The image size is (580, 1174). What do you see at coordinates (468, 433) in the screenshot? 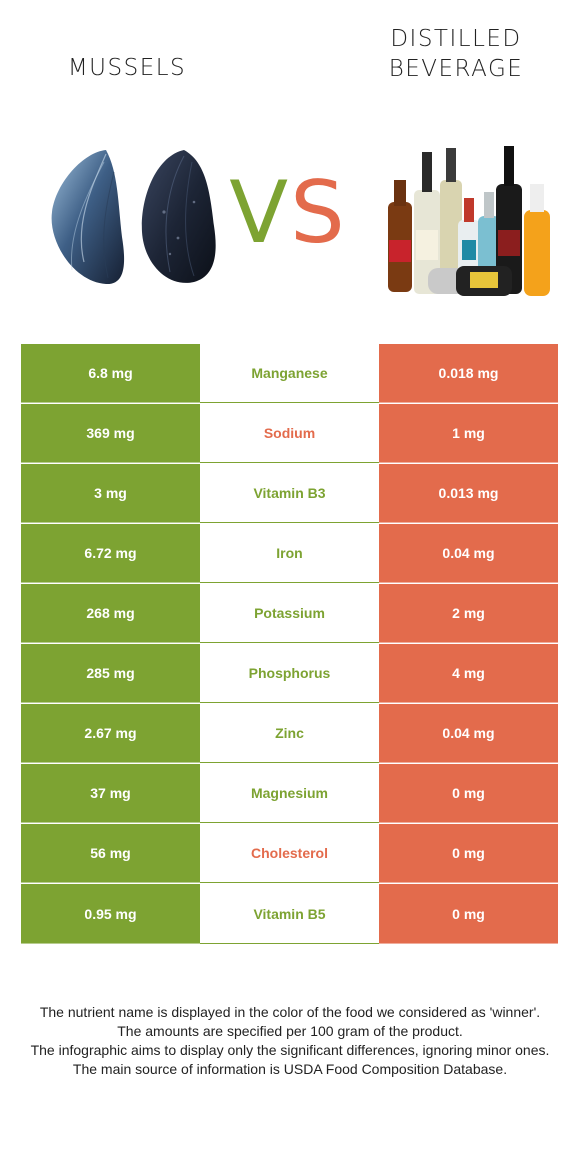
I see `right-amount: 1 mg` at bounding box center [468, 433].